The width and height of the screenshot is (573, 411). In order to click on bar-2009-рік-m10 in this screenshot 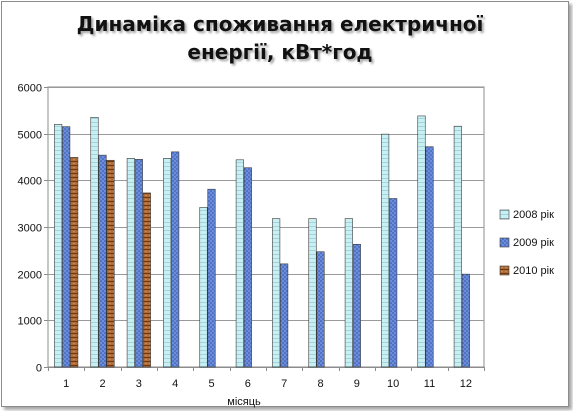, I will do `click(393, 283)`.